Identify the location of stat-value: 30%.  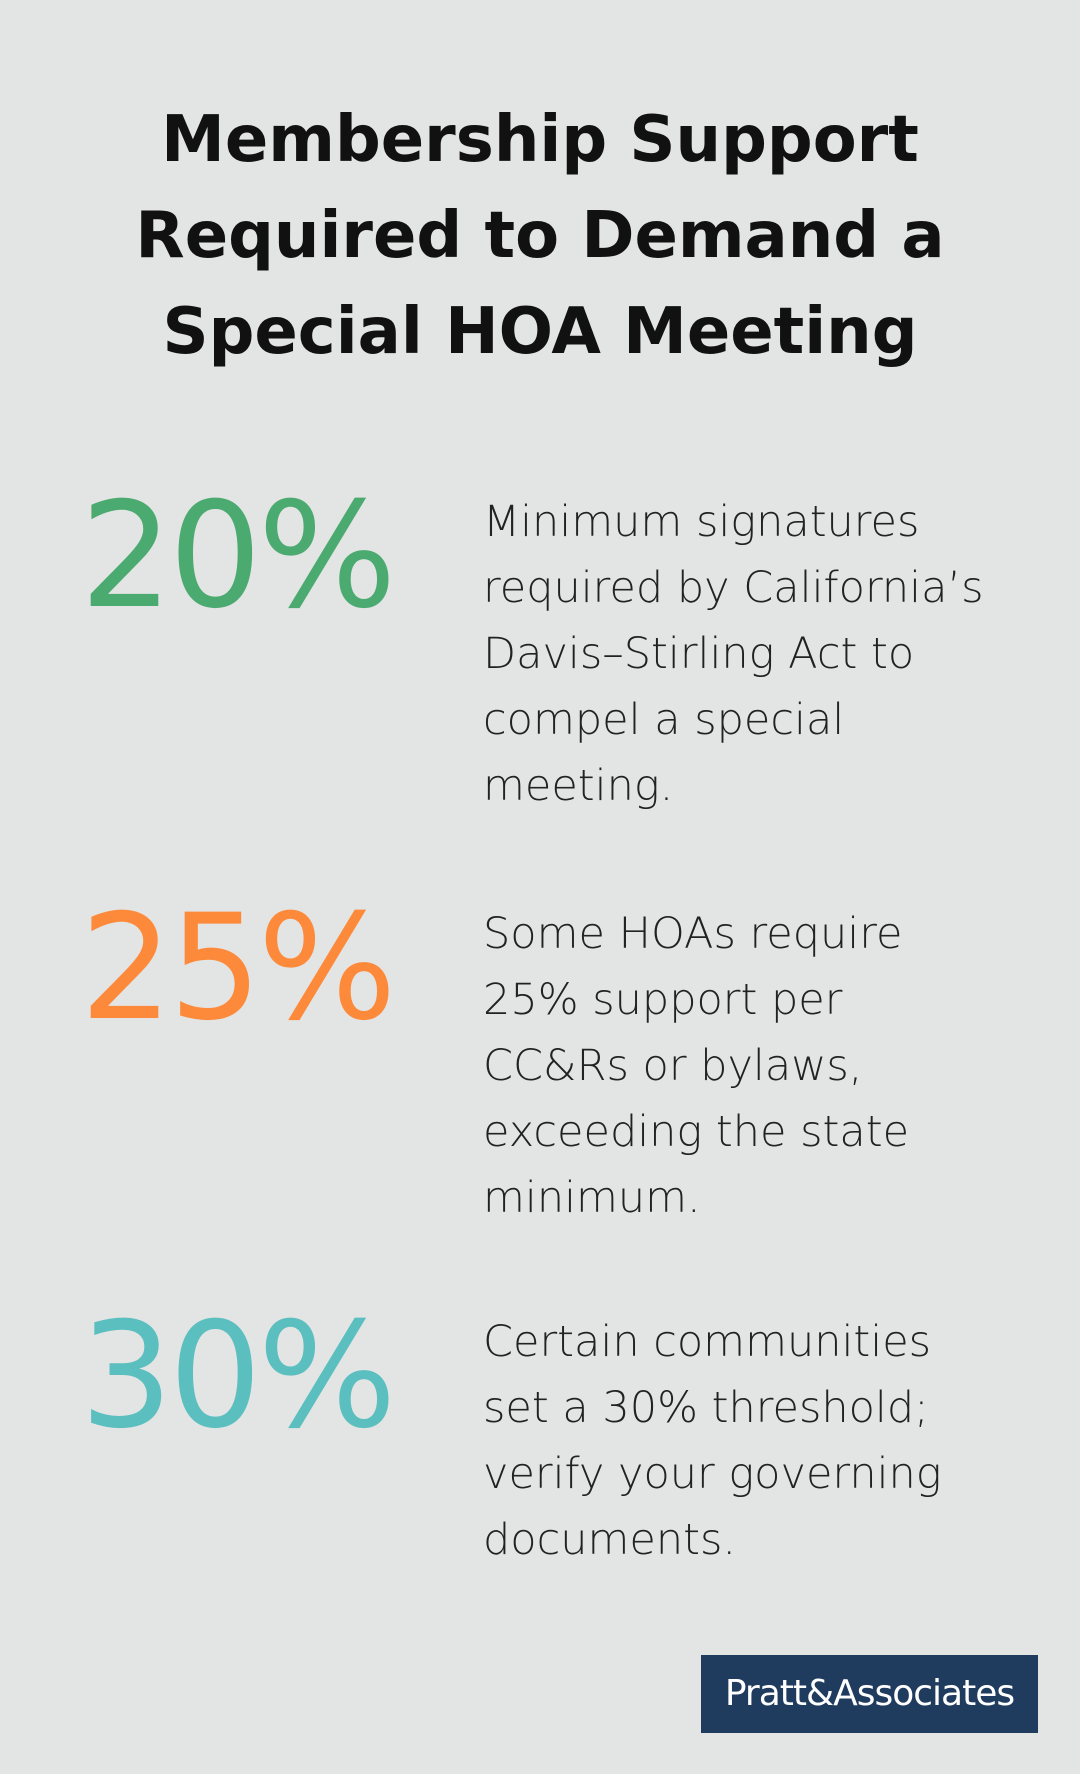
(238, 1376).